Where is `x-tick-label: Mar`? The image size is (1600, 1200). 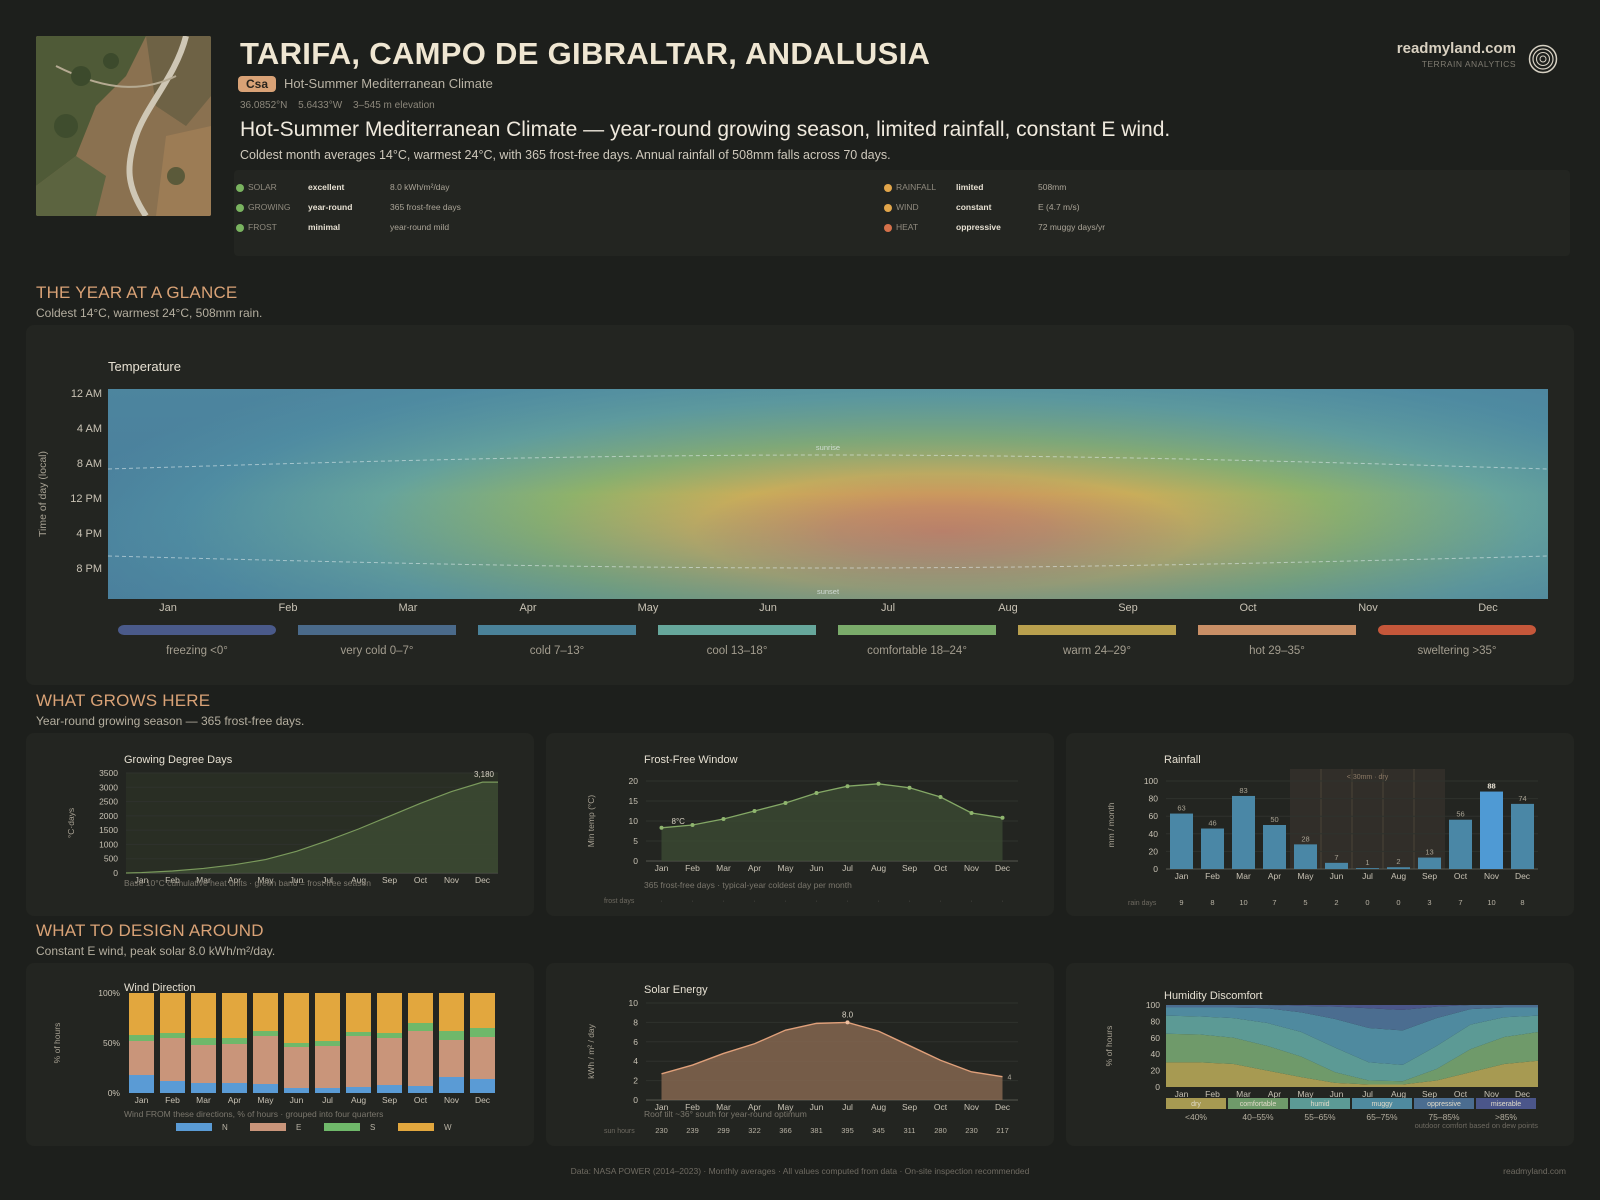
x-tick-label: Mar is located at coordinates (1243, 876).